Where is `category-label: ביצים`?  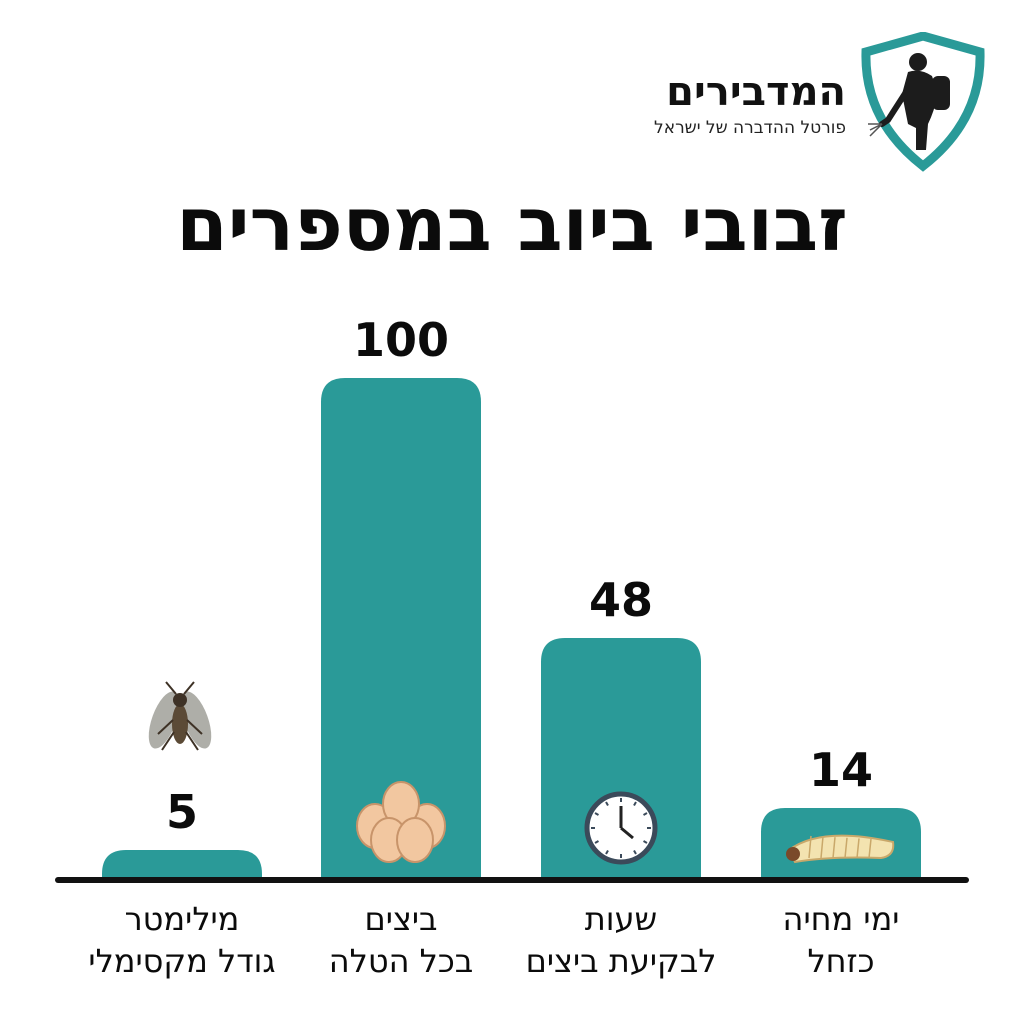
category-label: ביצים is located at coordinates (400, 919).